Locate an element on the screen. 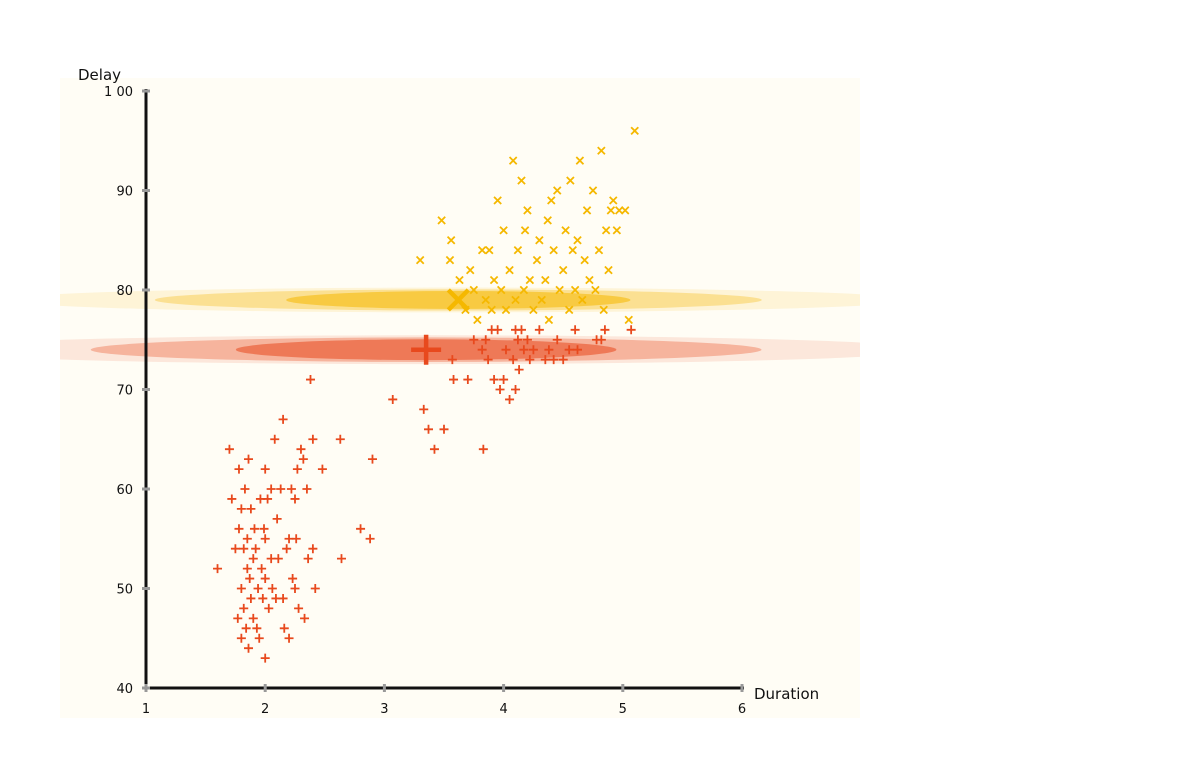 The width and height of the screenshot is (1200, 762). x-tick-label: 3 is located at coordinates (384, 709).